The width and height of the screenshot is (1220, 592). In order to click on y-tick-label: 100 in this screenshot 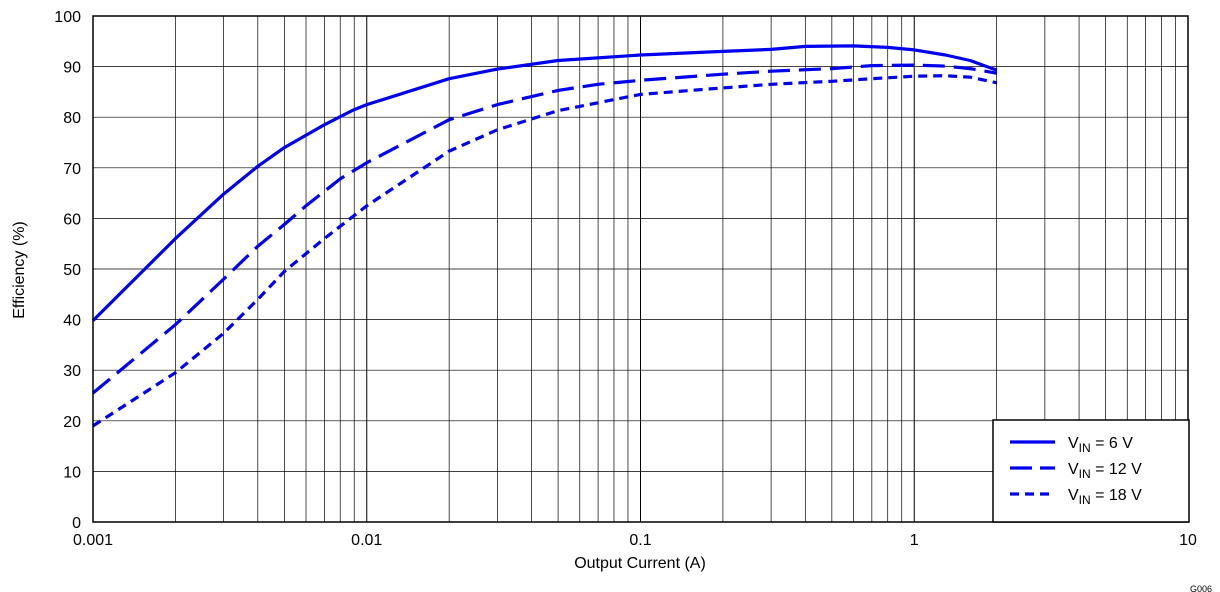, I will do `click(67, 17)`.